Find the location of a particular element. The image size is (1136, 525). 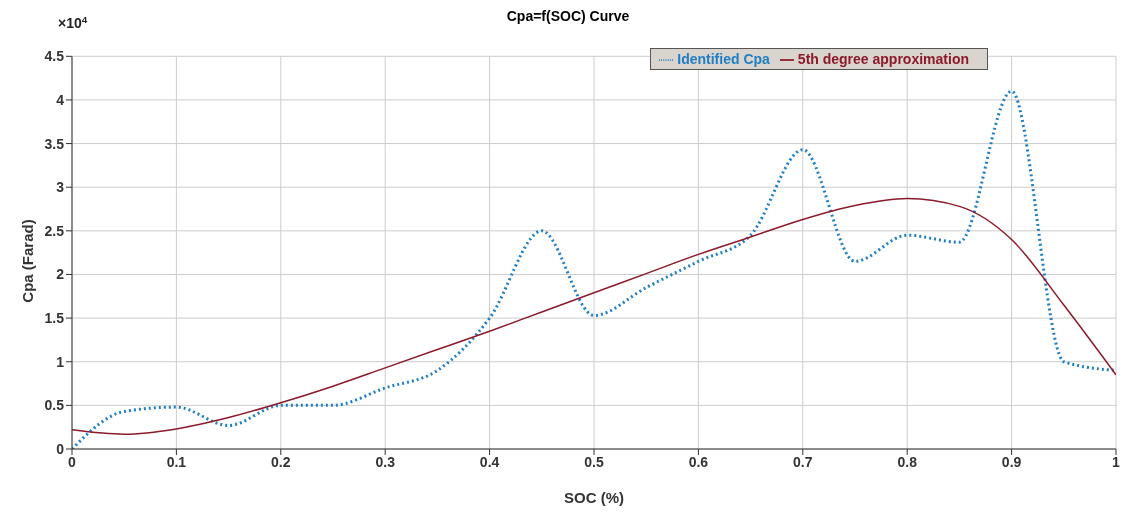

y-tick-label: 1.5 is located at coordinates (54, 318).